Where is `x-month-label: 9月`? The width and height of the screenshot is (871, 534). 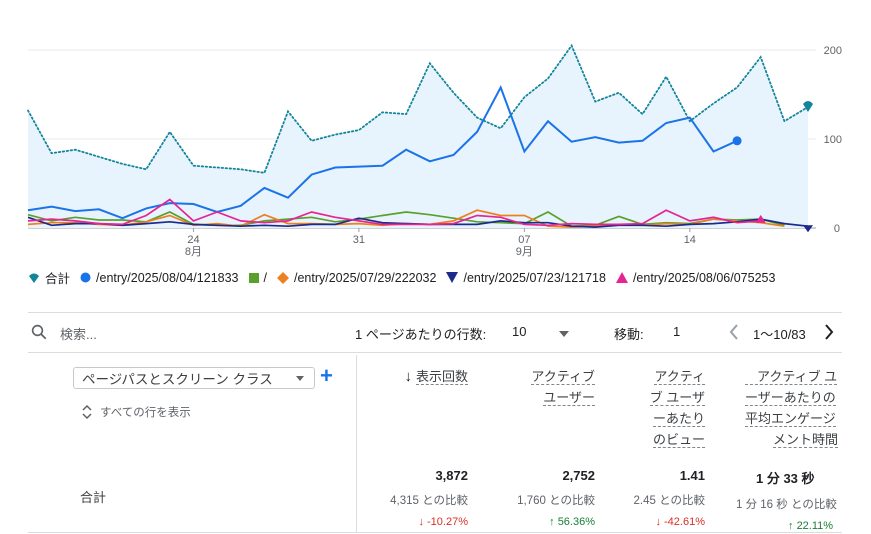
x-month-label: 9月 is located at coordinates (524, 252).